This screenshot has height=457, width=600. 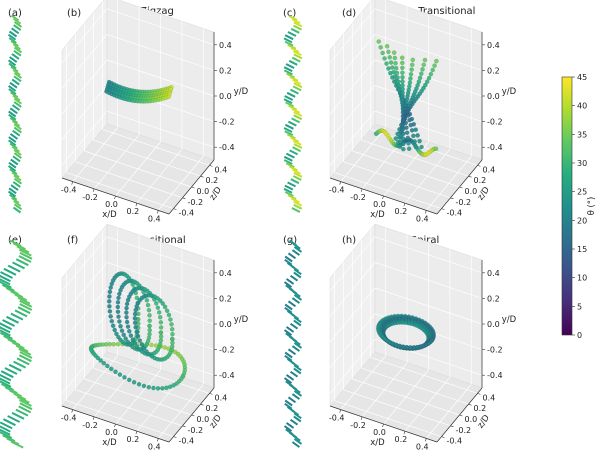 I want to click on scatter-series-(f), so click(x=138, y=331).